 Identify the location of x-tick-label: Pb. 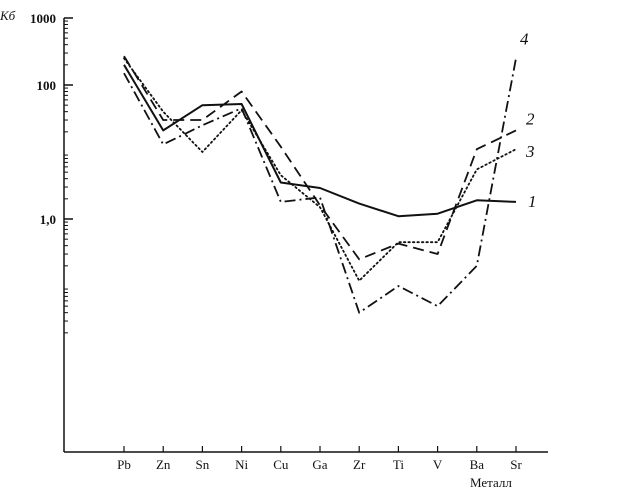
(124, 464).